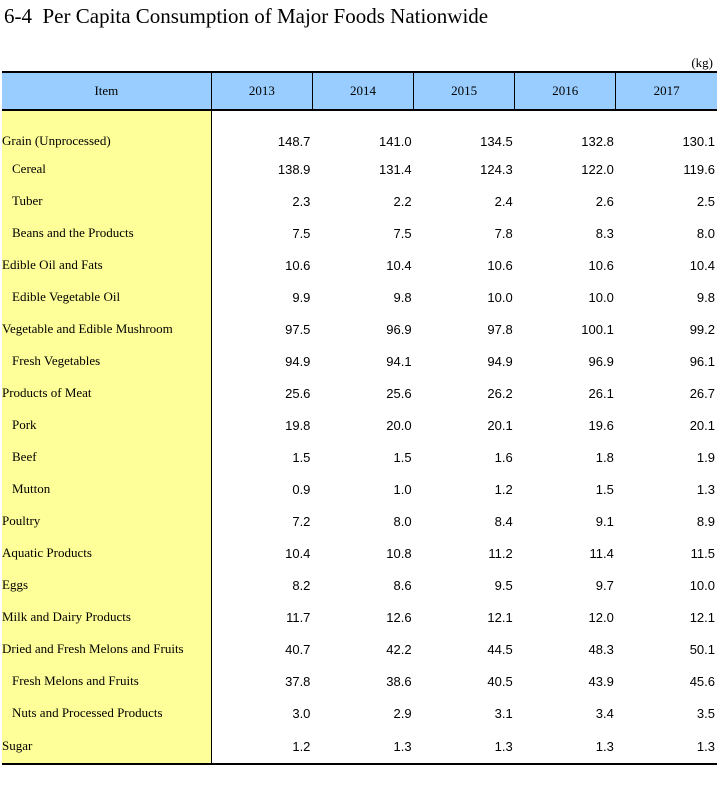 The image size is (717, 796). I want to click on value-cell: 131.4, so click(395, 169).